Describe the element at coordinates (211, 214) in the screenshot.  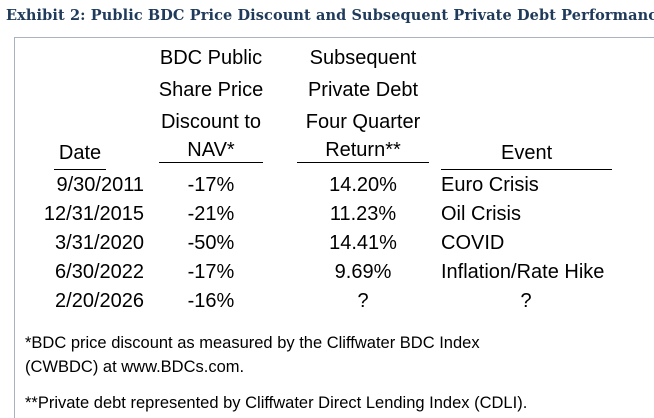
I see `row-2-discount: -21%` at that location.